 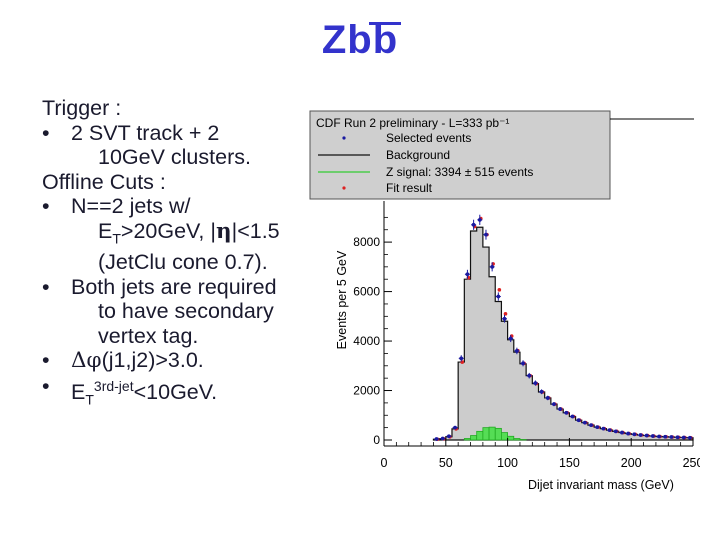 What do you see at coordinates (366, 292) in the screenshot?
I see `y-tick-label: 6000` at bounding box center [366, 292].